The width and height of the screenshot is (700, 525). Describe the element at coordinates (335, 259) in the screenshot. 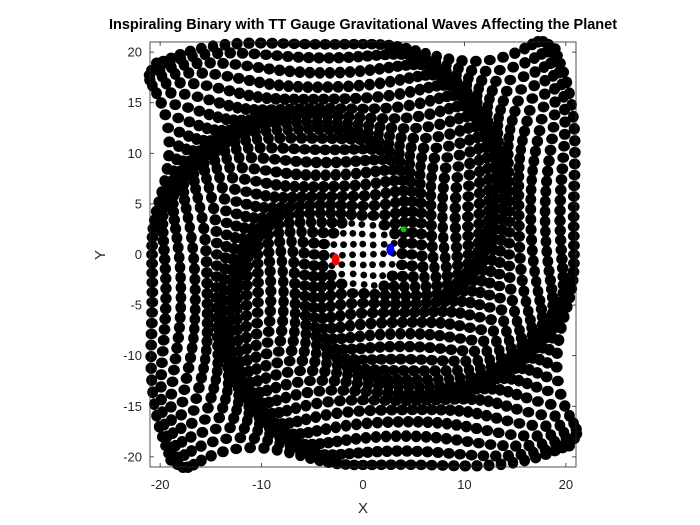

I see `binary-body-1-point` at that location.